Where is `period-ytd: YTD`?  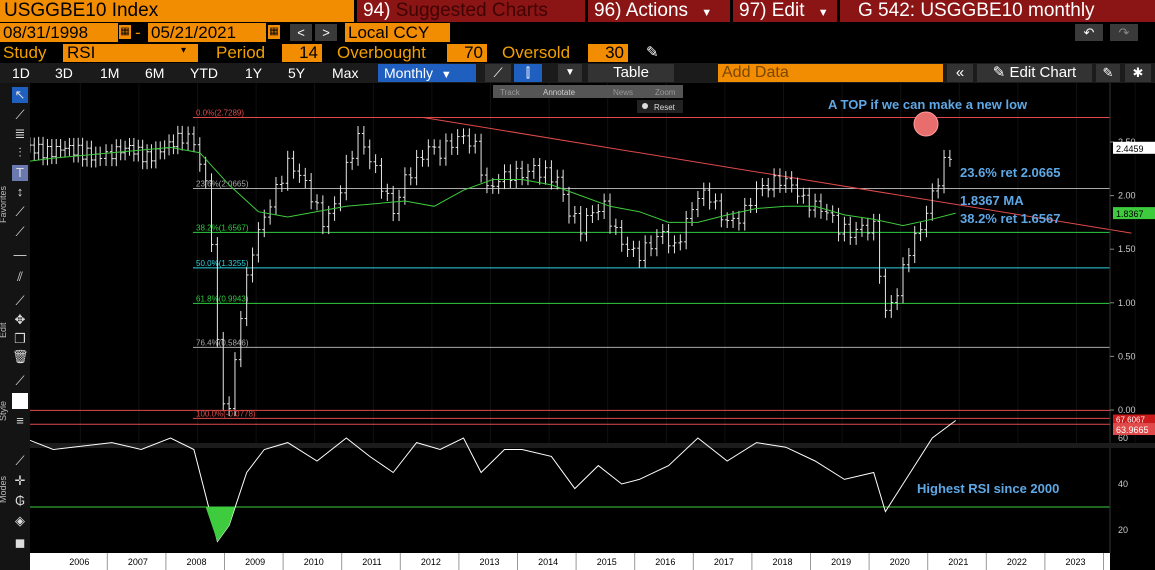
period-ytd: YTD is located at coordinates (204, 73).